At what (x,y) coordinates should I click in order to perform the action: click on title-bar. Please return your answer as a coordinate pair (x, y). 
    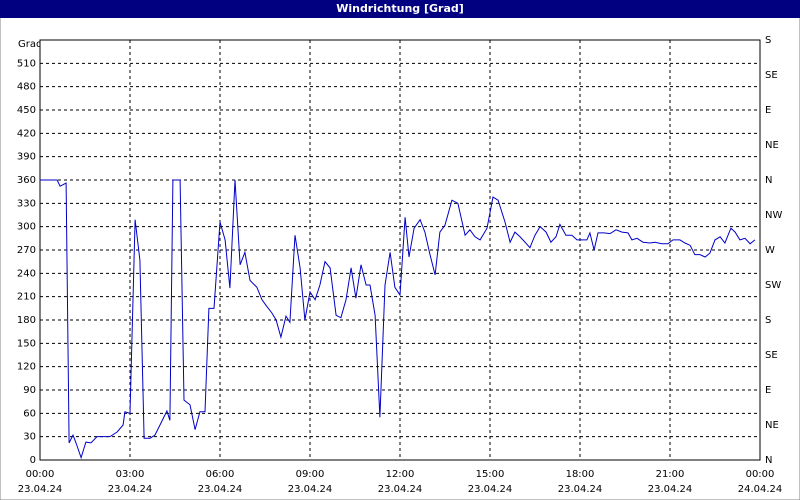
    Looking at the image, I should click on (400, 9).